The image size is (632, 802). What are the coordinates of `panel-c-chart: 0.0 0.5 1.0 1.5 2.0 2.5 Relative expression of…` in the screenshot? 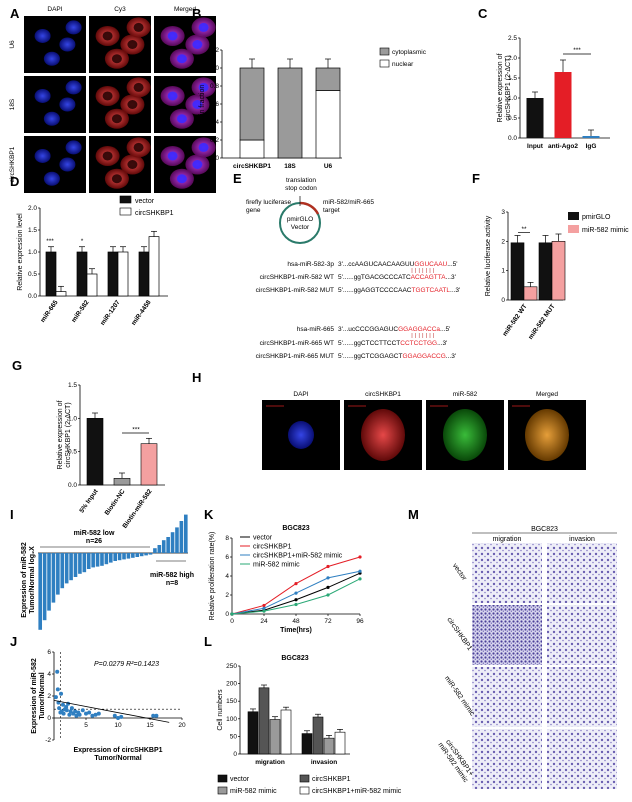 It's located at (553, 92).